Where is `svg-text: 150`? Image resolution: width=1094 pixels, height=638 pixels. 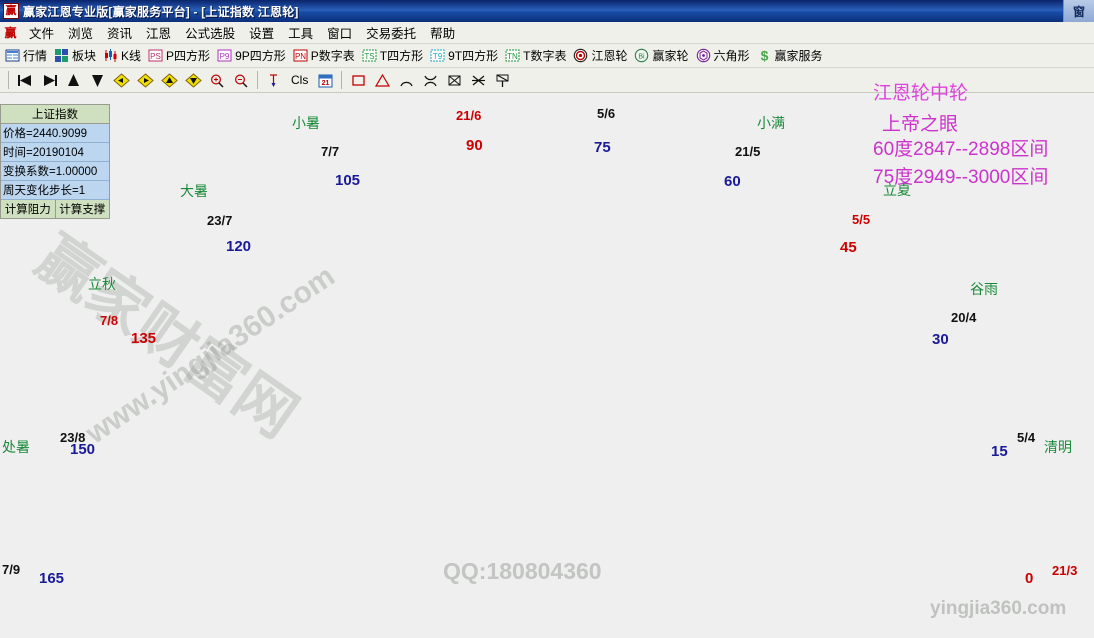 svg-text: 150 is located at coordinates (378, 487).